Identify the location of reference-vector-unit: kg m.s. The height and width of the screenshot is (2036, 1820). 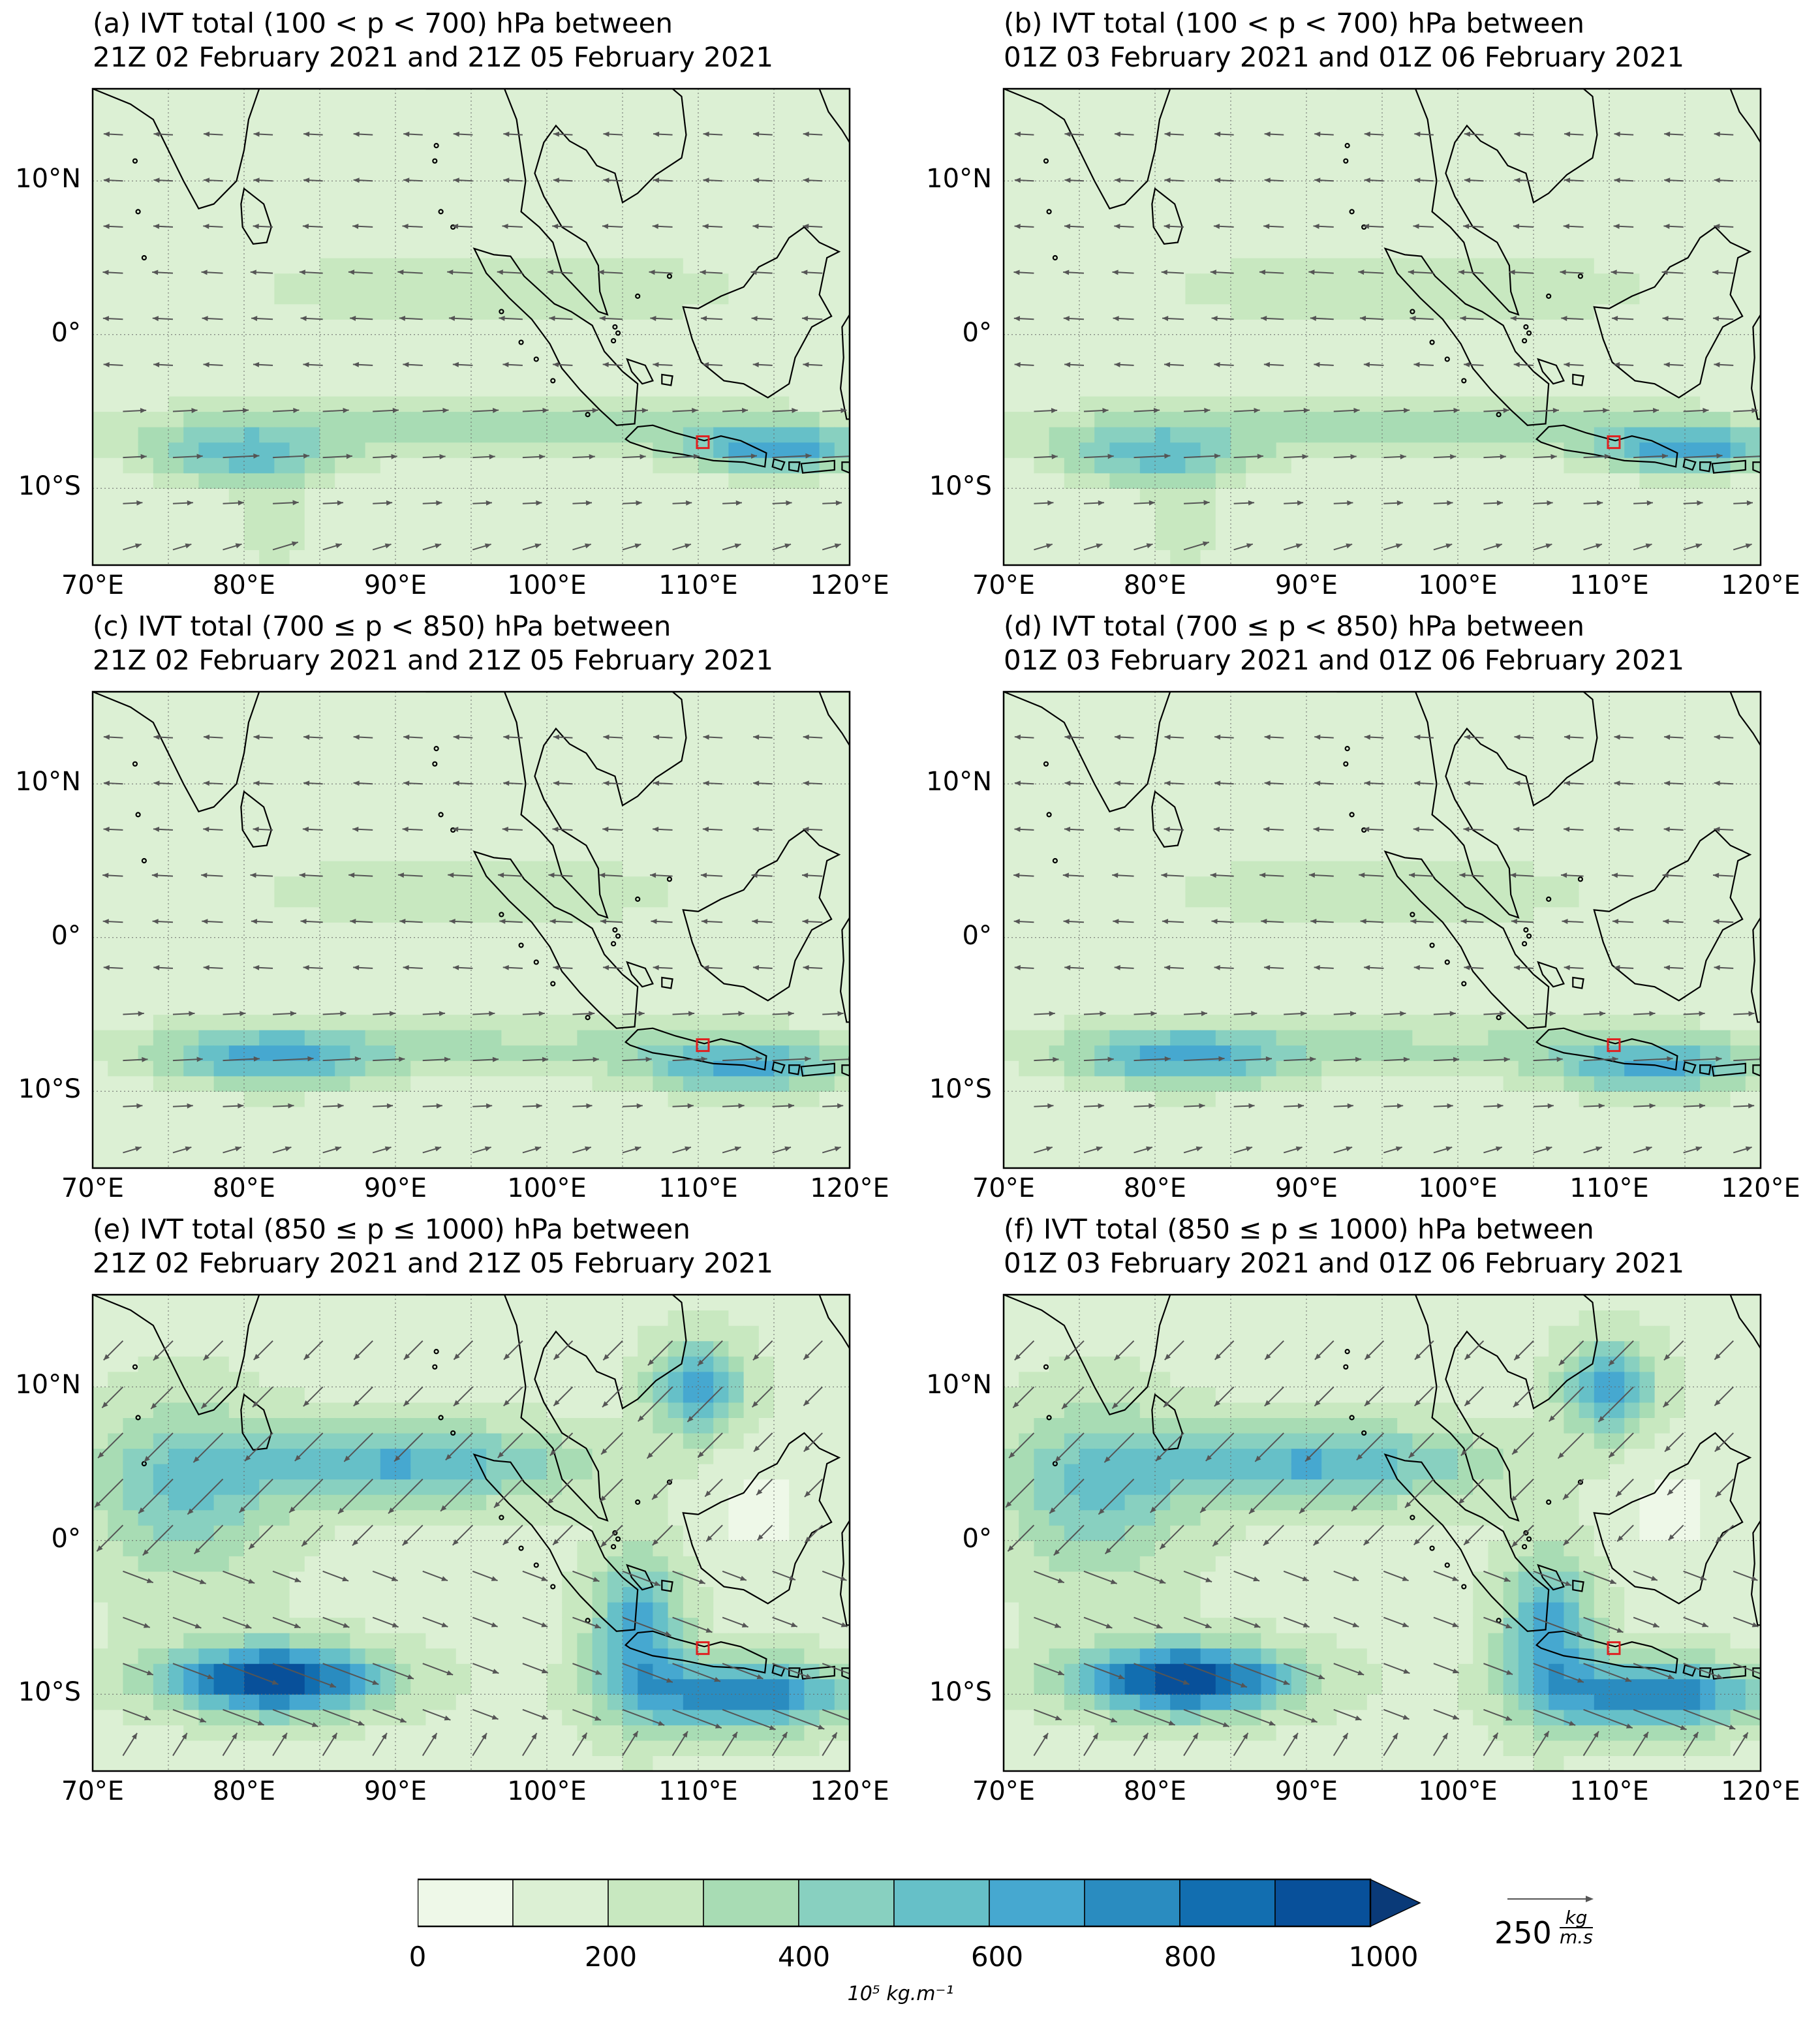
(1577, 1928).